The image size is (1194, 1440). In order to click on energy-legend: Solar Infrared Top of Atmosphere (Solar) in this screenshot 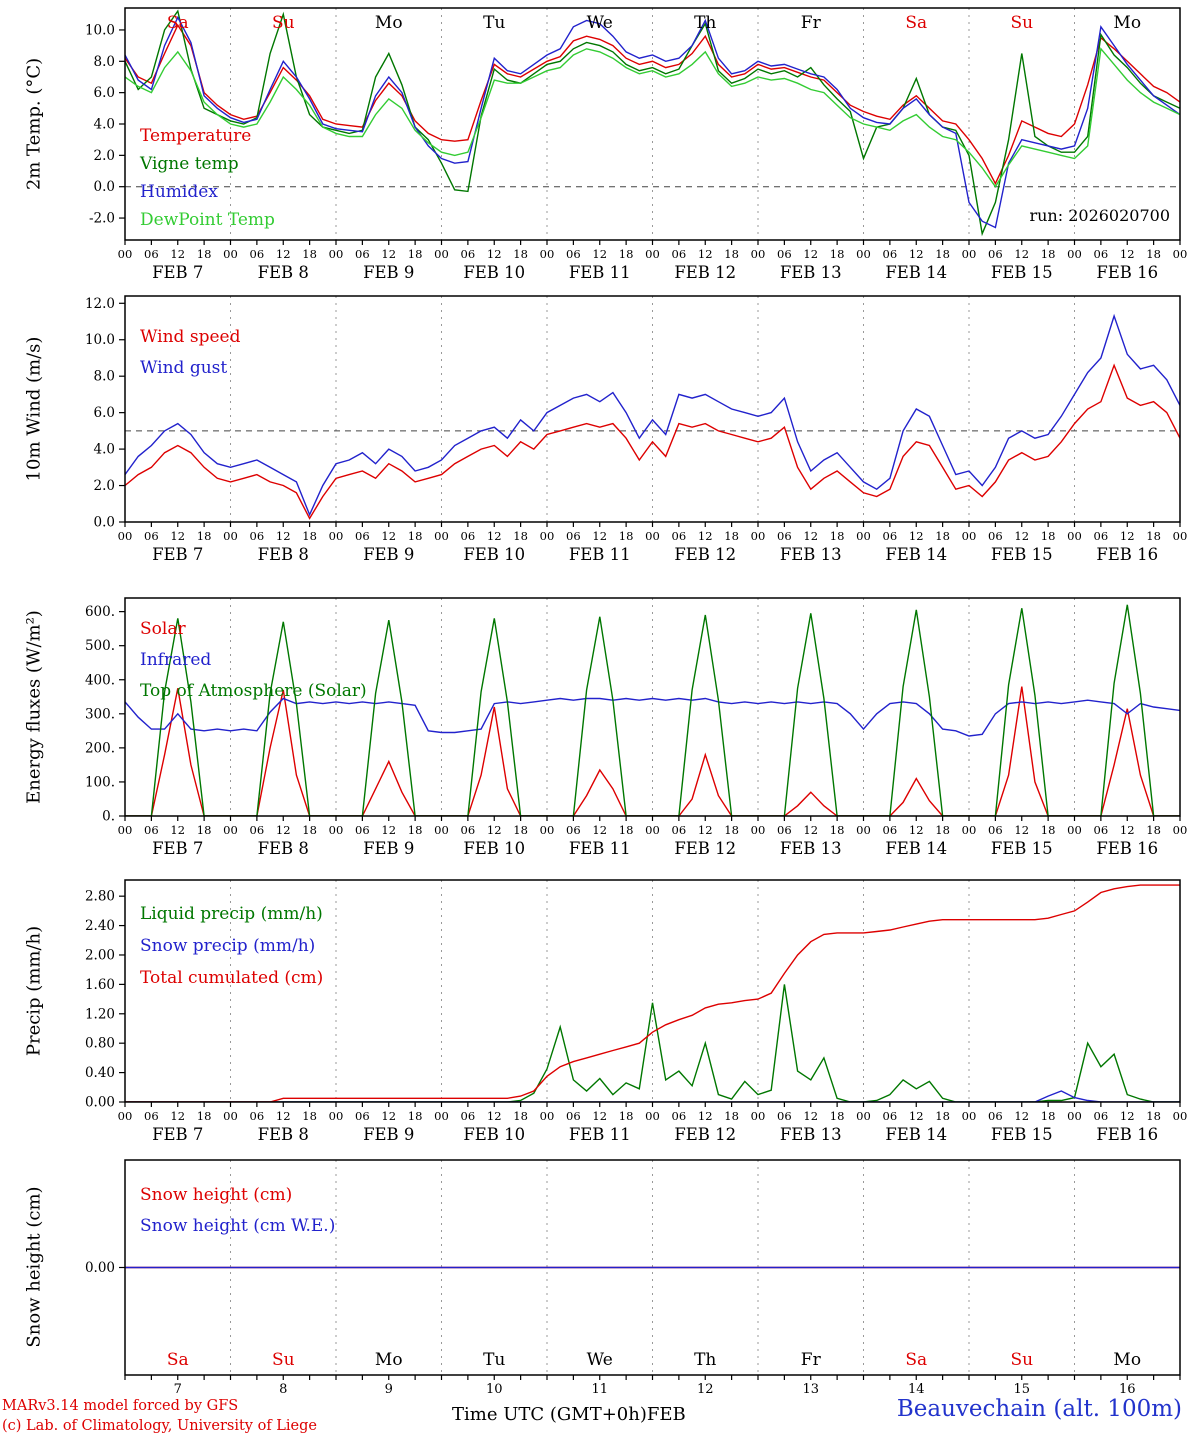, I will do `click(253, 660)`.